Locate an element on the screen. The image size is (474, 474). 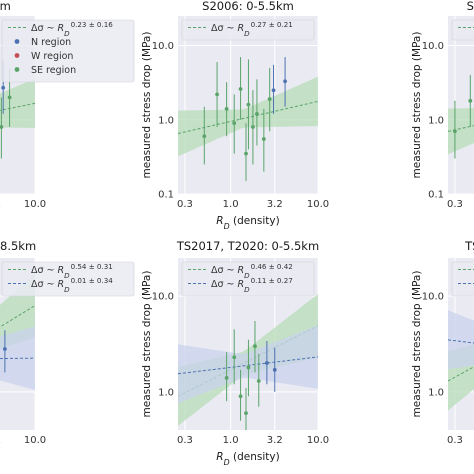
legend-entry: Δσ ~ RD0.11 ± 0.27 is located at coordinates (252, 285).